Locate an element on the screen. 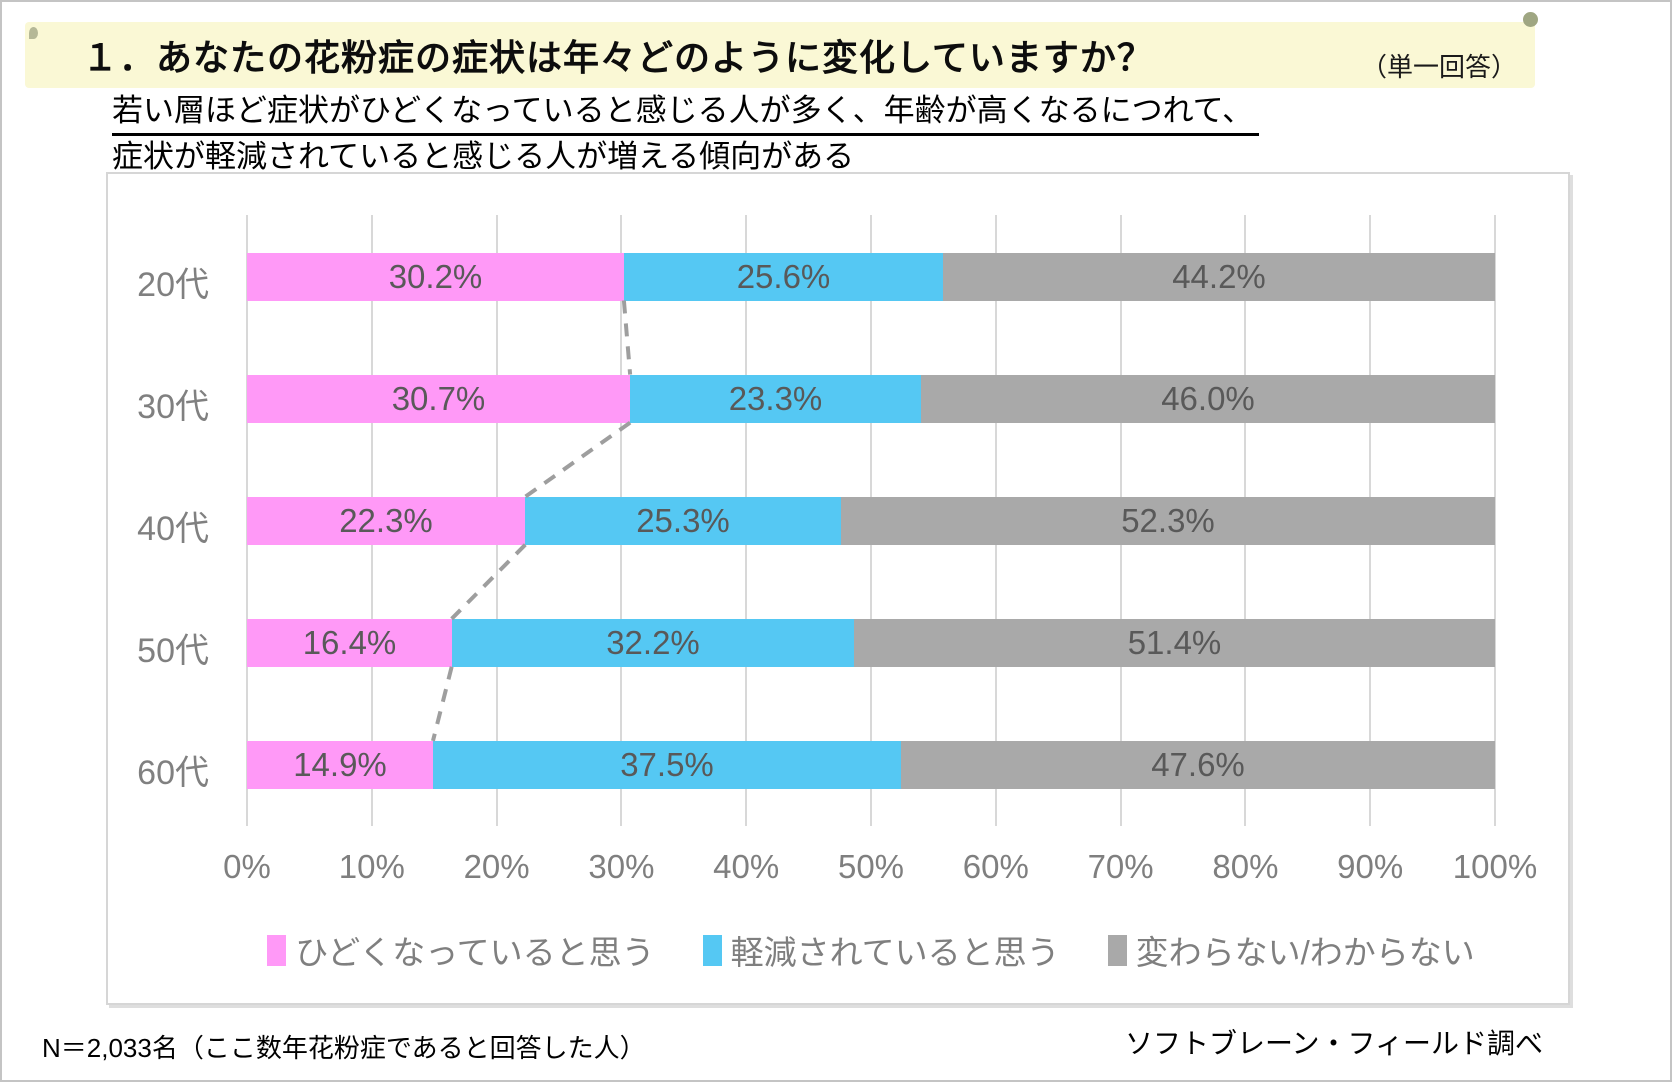 The width and height of the screenshot is (1672, 1082). bar-segment: 30.7% is located at coordinates (438, 398).